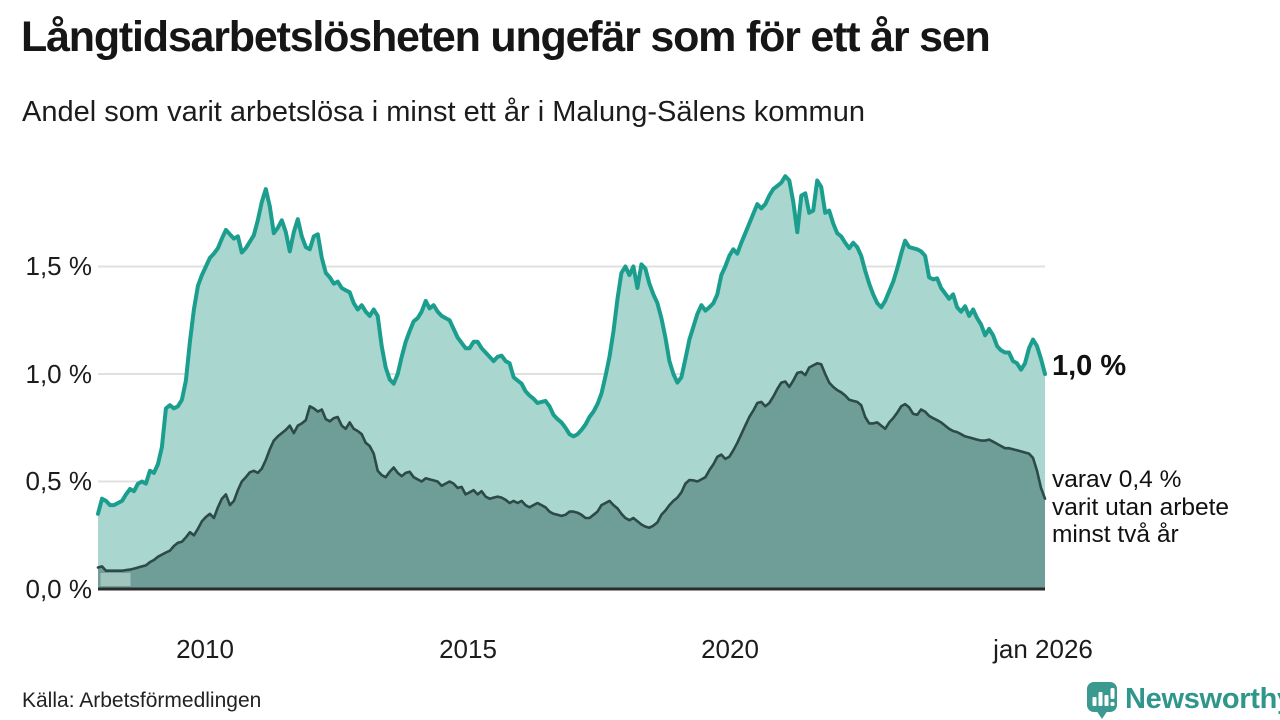  Describe the element at coordinates (468, 649) in the screenshot. I see `x-axis-tick-label: 2015` at that location.